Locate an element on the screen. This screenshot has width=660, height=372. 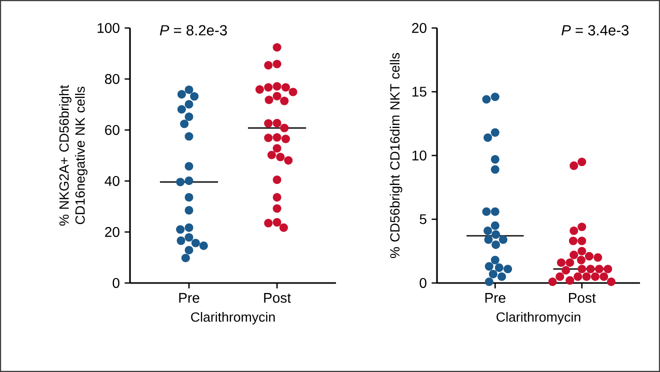
y-axis-title: % NKG2A+ CD56bright CD16negative NK cells is located at coordinates (73, 155).